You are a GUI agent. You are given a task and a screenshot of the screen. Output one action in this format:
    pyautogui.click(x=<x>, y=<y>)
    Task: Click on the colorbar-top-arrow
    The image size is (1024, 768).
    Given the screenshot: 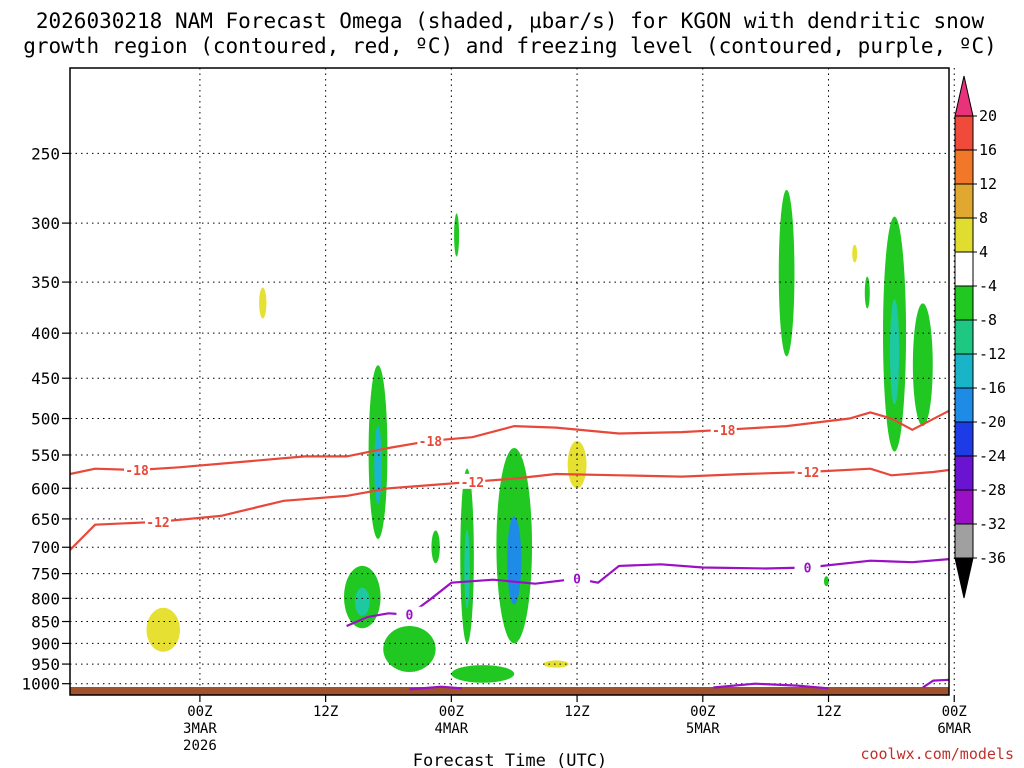 What is the action you would take?
    pyautogui.click(x=964, y=96)
    